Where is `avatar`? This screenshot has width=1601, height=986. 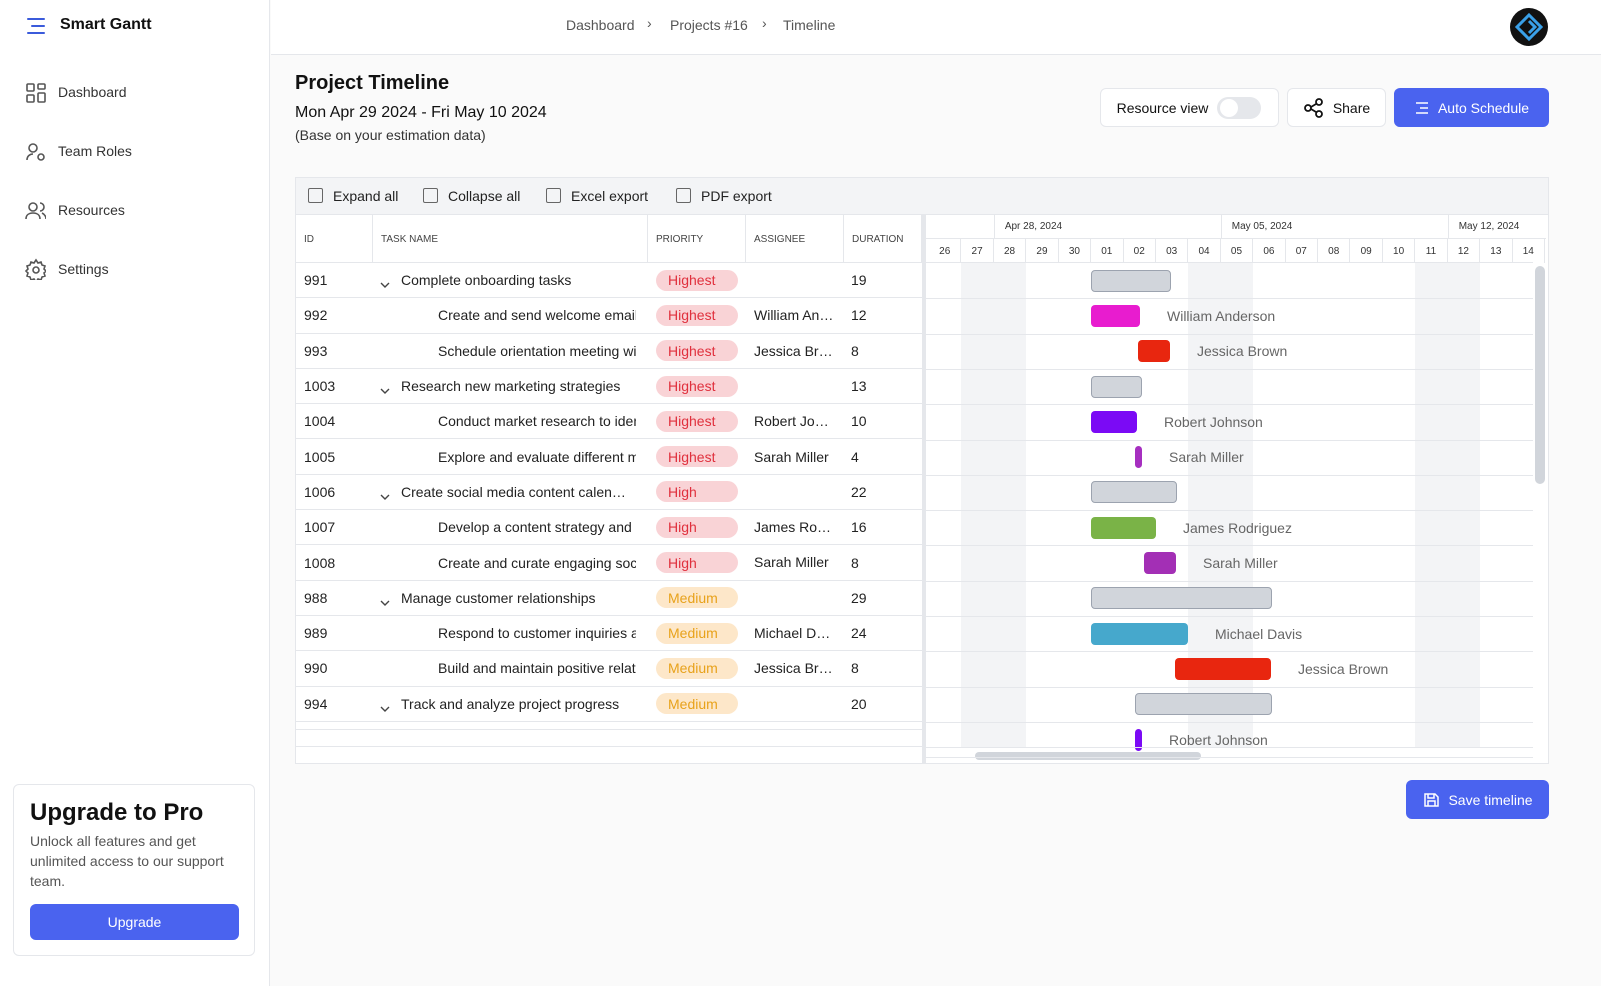
avatar is located at coordinates (1529, 27).